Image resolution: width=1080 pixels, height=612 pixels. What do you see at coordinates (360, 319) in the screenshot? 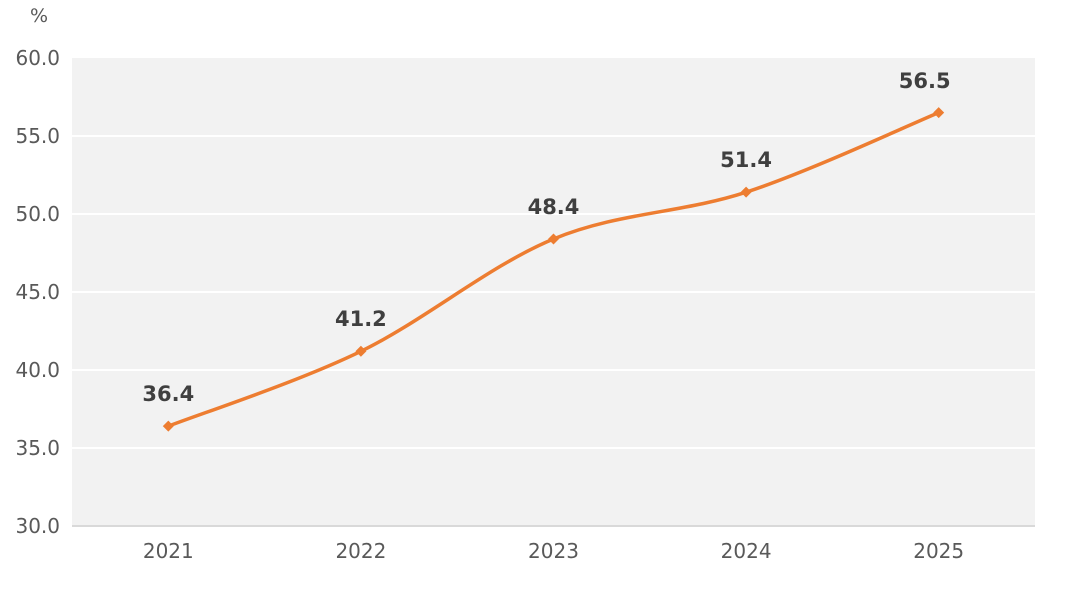
I see `data-label-2022: 41.2` at bounding box center [360, 319].